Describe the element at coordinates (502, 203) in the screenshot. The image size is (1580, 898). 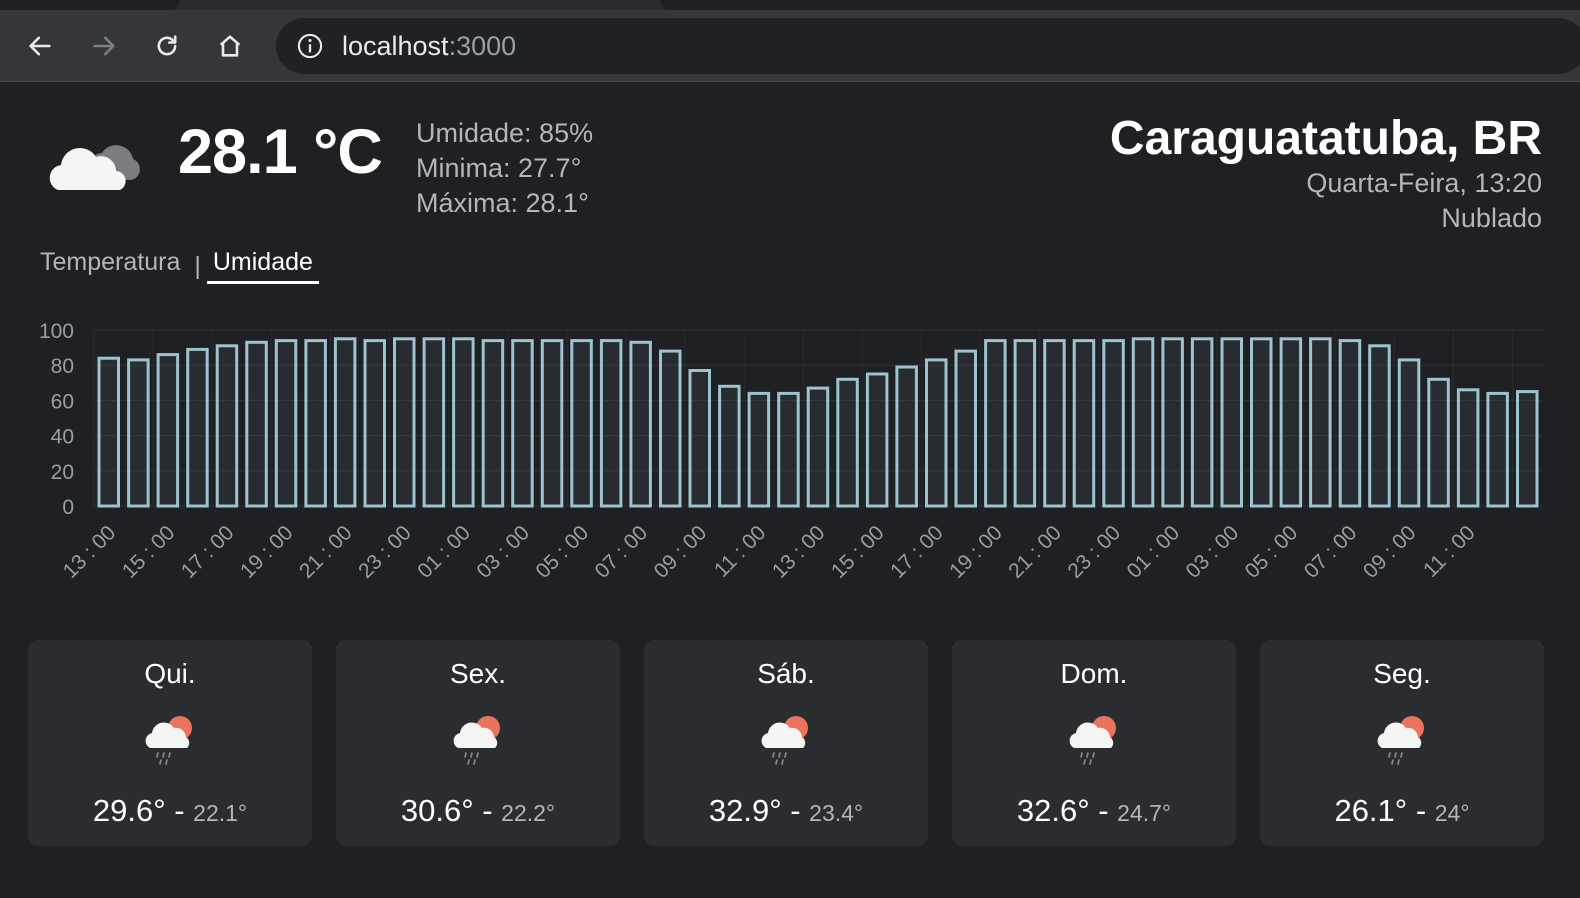
I see `max-temp-text: Máxima: 28.1°` at that location.